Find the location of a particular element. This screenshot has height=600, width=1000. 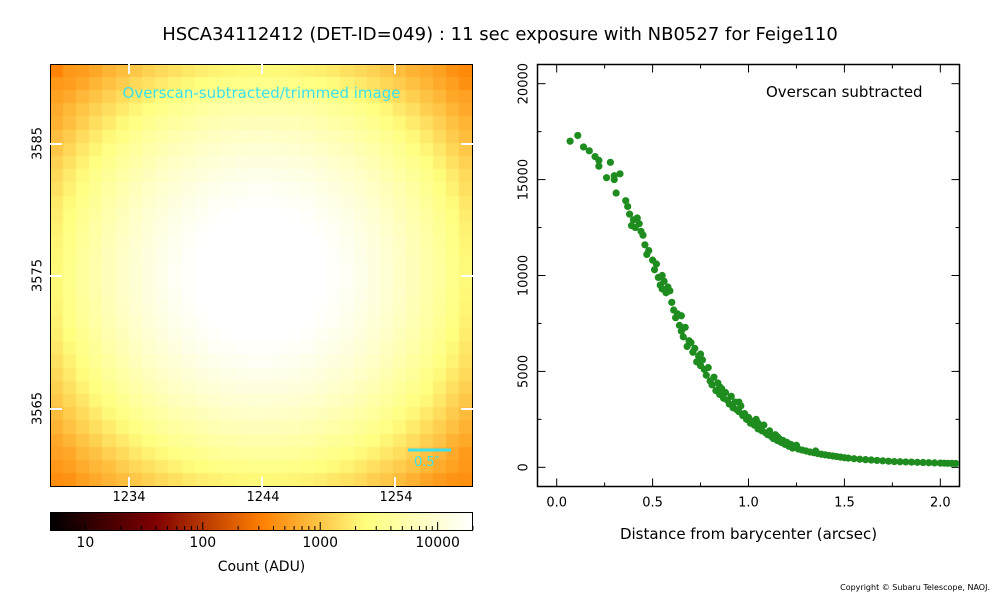

x-tick-label: 1.5 is located at coordinates (844, 503).